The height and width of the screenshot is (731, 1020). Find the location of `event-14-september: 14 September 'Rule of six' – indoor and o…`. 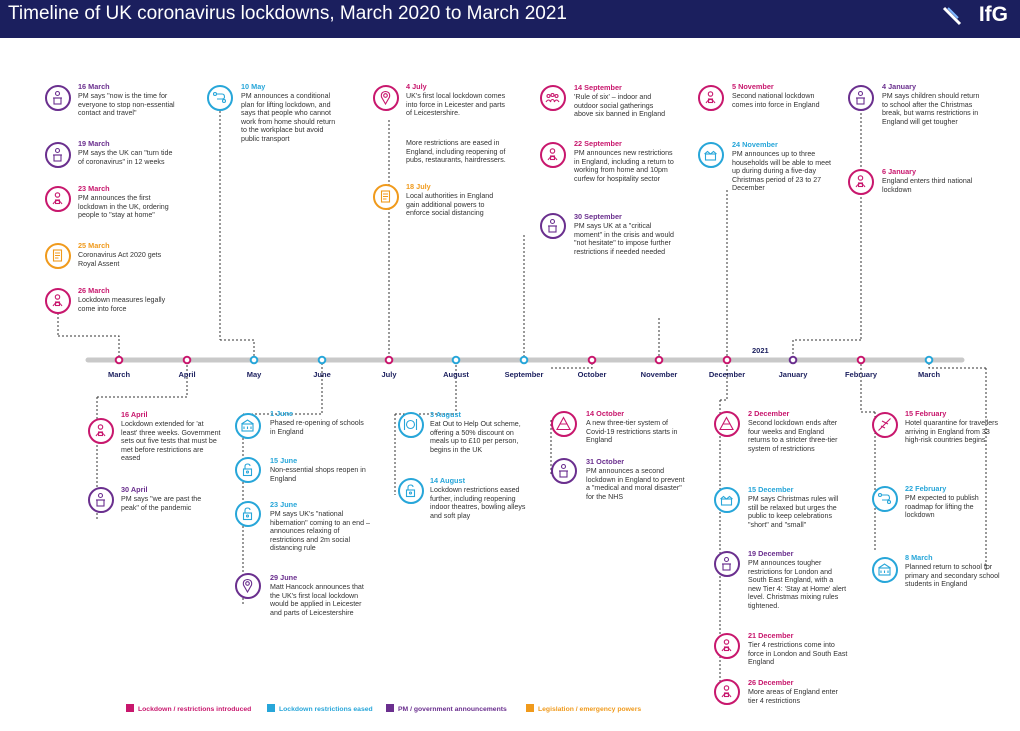

event-14-september: 14 September 'Rule of six' – indoor and o… is located at coordinates (624, 101).